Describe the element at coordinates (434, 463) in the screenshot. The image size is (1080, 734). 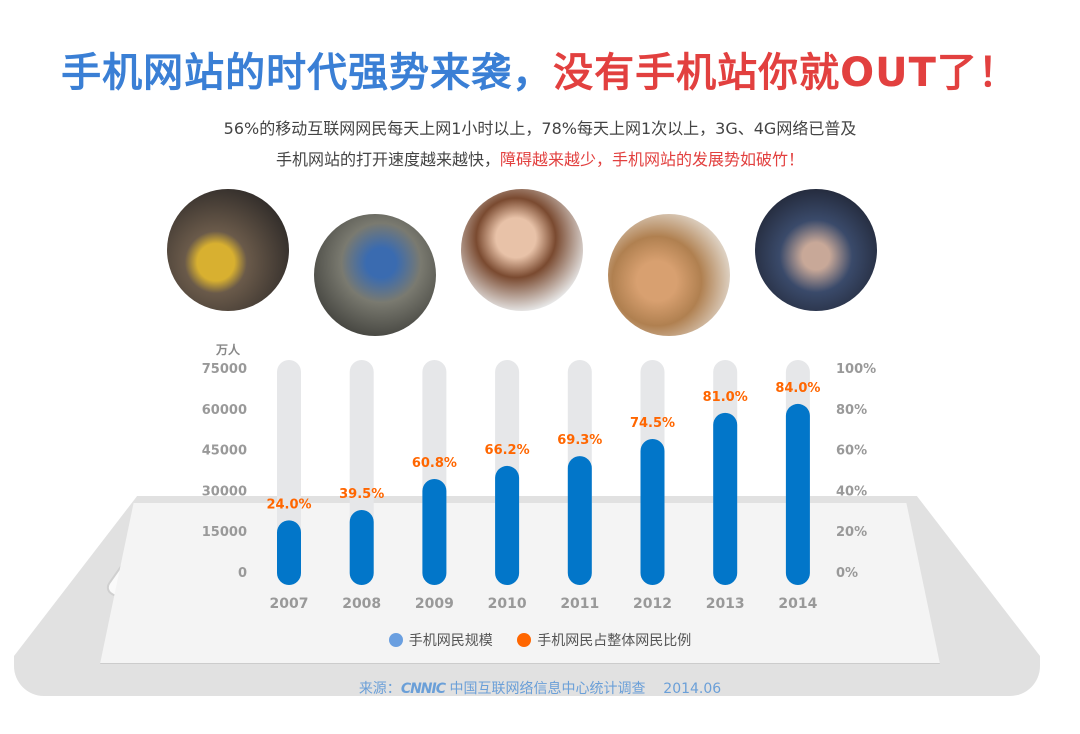
I see `pct-label: 60.8%` at that location.